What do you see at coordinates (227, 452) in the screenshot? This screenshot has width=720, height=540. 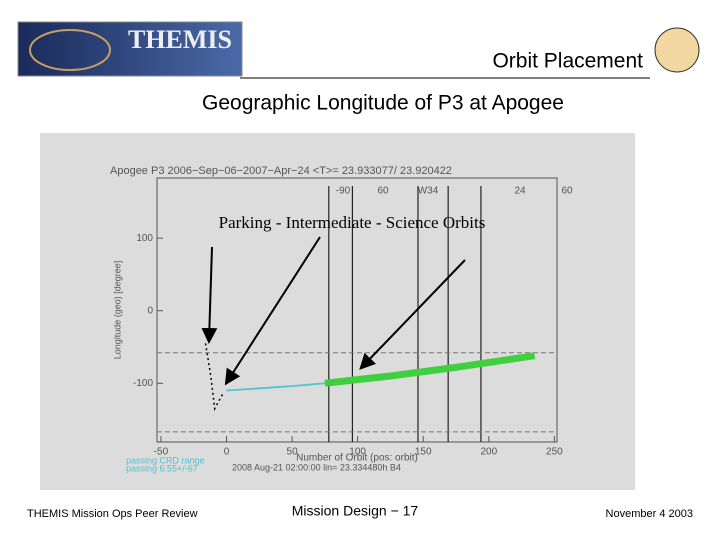 I see `x-tick-label: 0` at bounding box center [227, 452].